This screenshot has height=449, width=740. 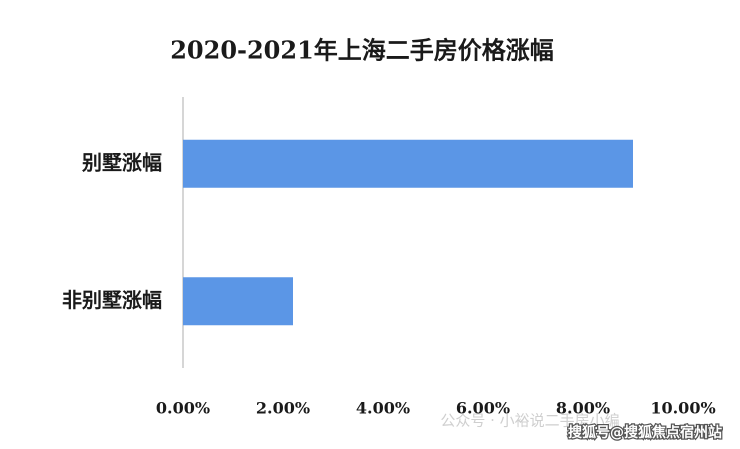 What do you see at coordinates (121, 162) in the screenshot?
I see `y-tick-label: 别墅涨幅` at bounding box center [121, 162].